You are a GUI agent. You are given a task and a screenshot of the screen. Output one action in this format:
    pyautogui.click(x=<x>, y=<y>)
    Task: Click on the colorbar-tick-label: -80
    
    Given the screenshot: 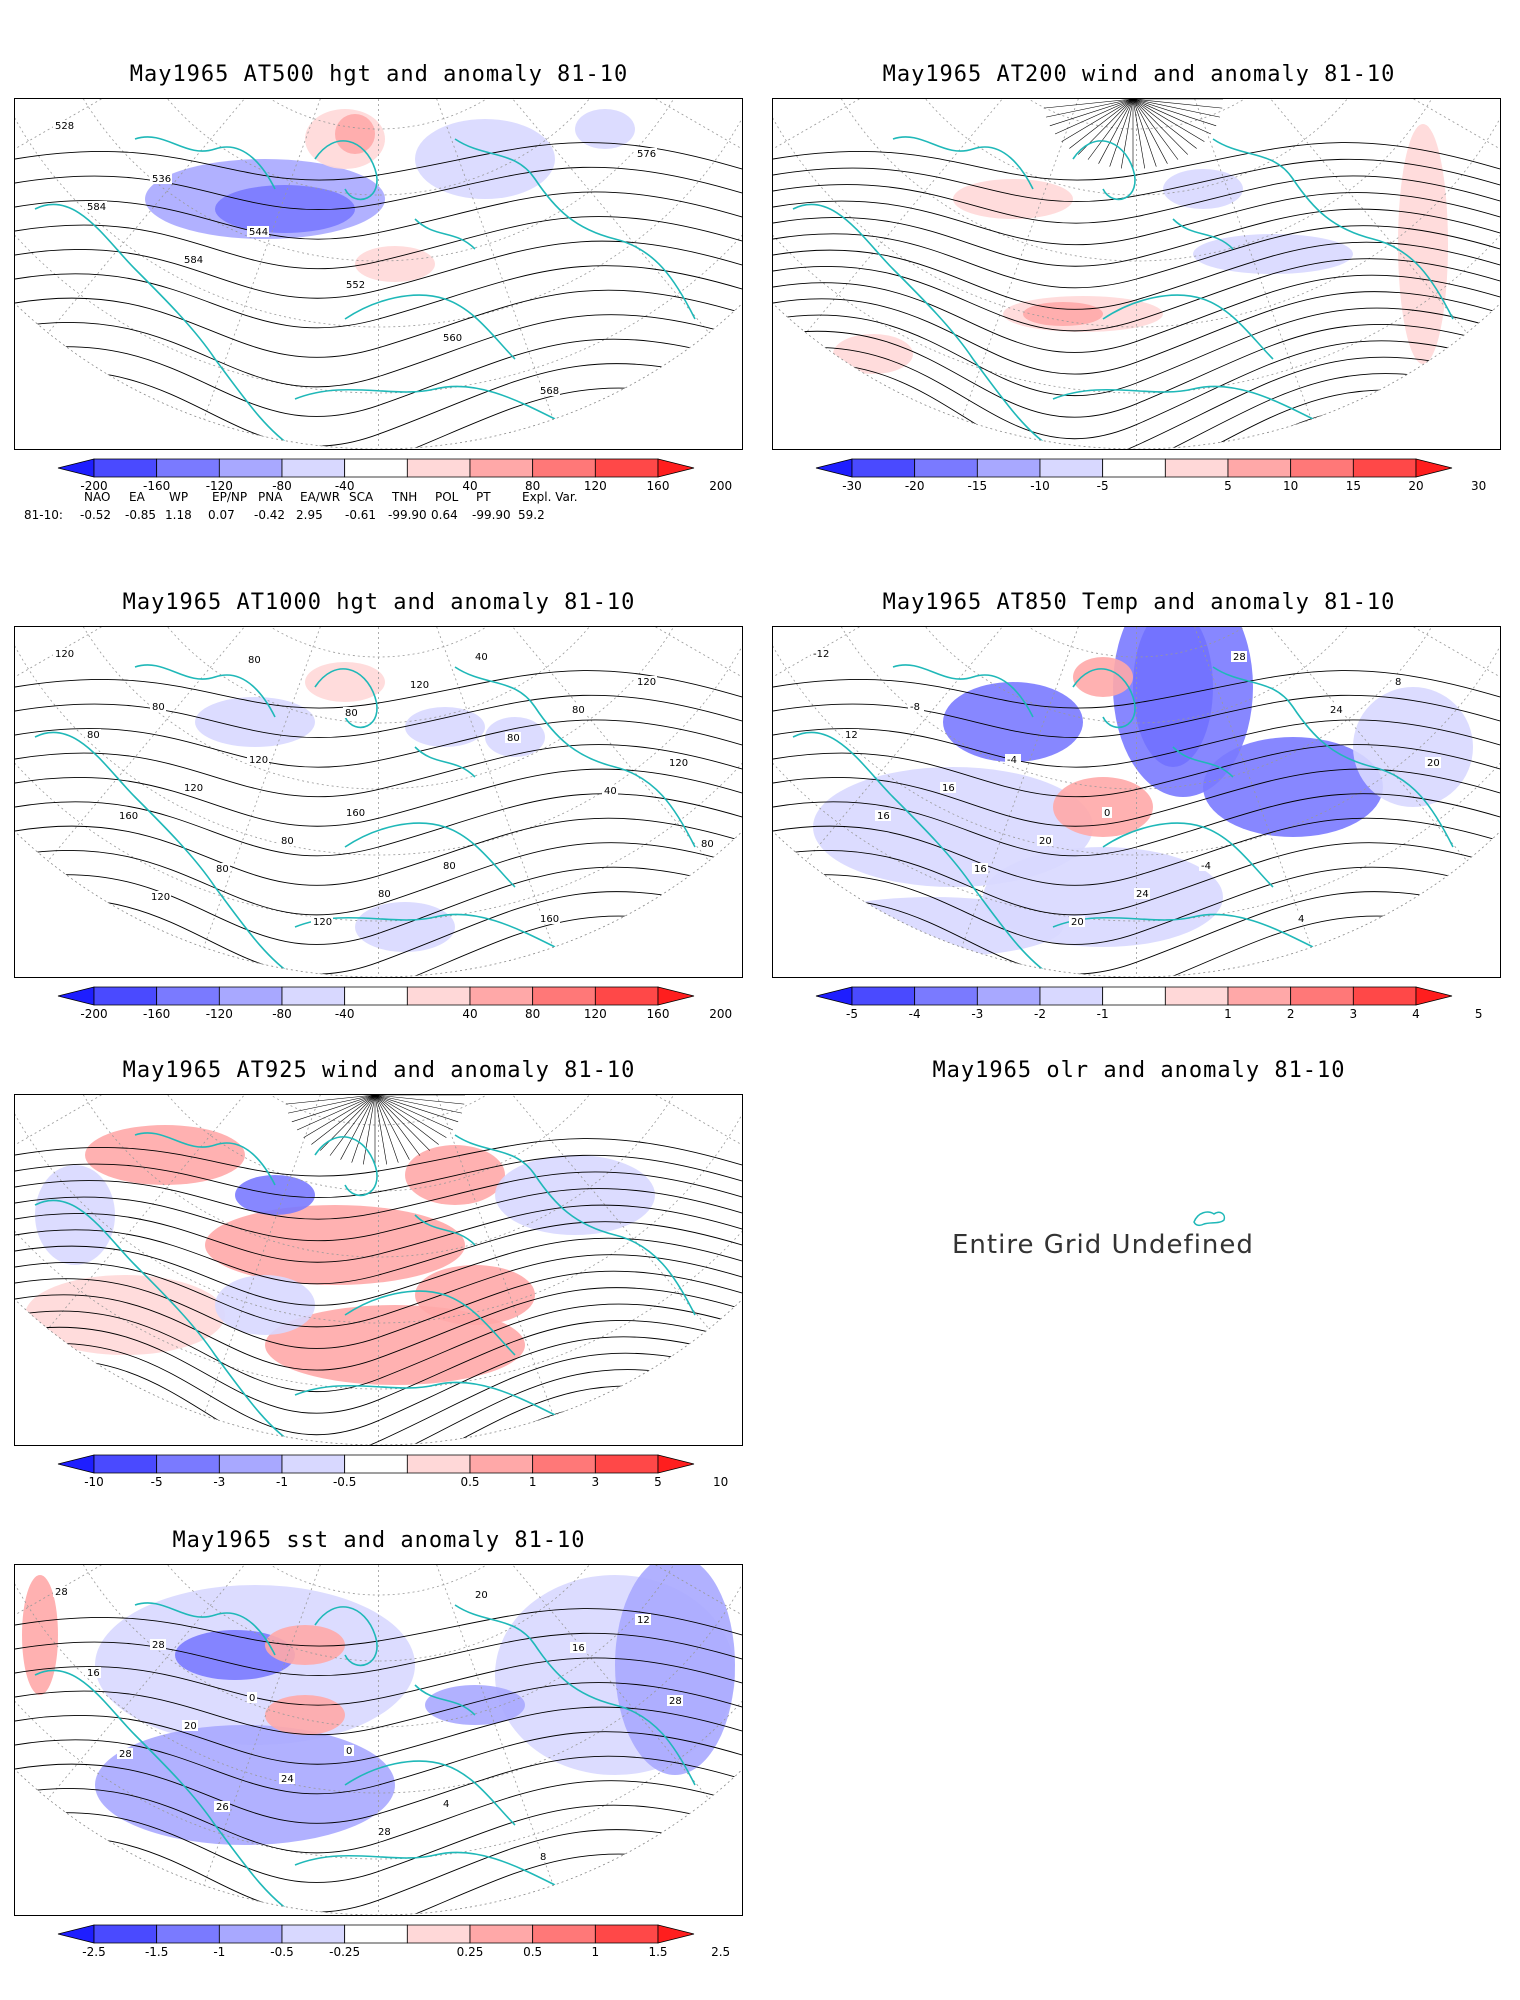 What is the action you would take?
    pyautogui.click(x=282, y=1014)
    